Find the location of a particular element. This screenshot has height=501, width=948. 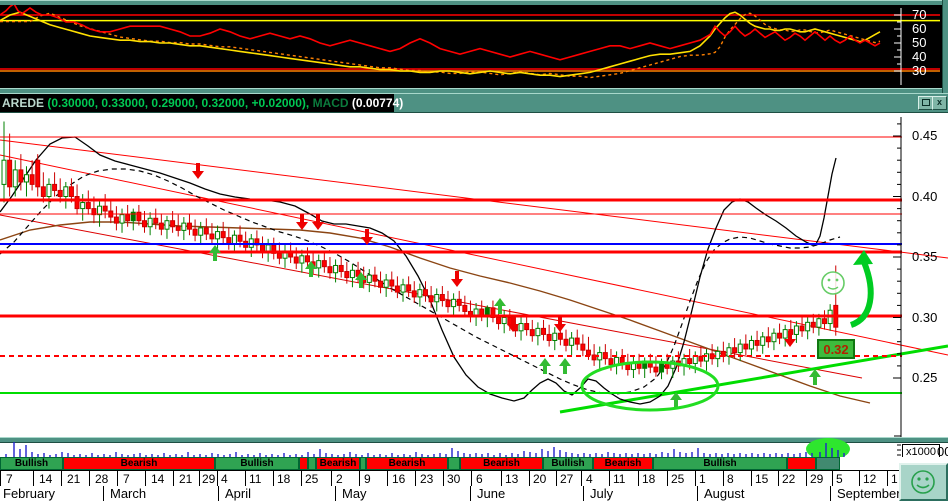

ribbon-segment-bear is located at coordinates (303, 463).